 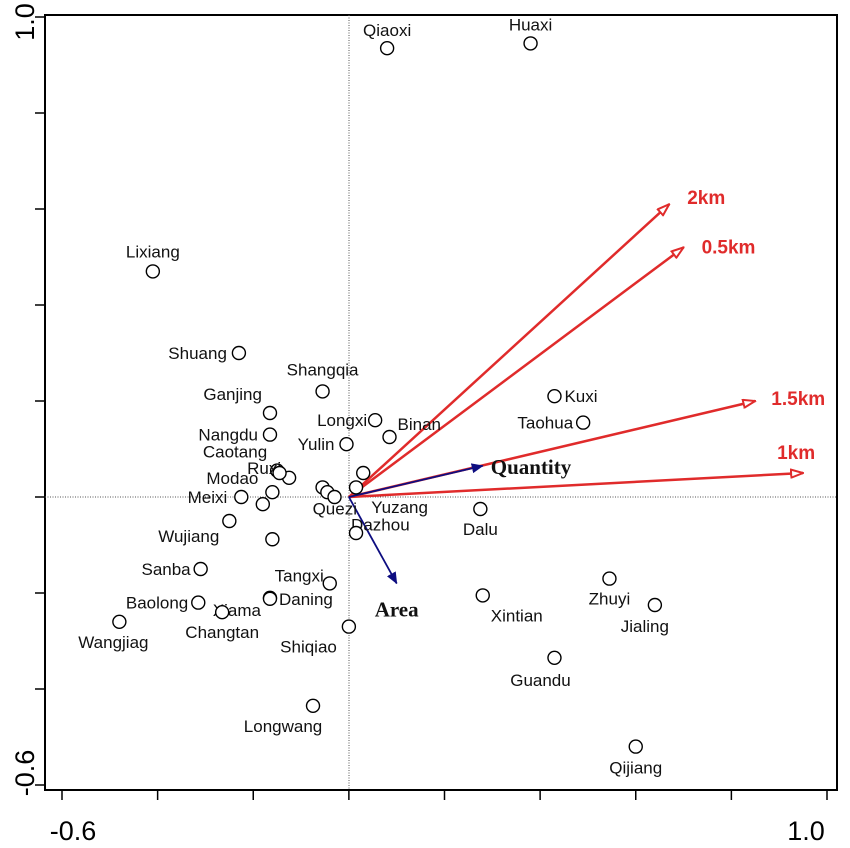 I want to click on site-label: Wujiang, so click(x=188, y=536).